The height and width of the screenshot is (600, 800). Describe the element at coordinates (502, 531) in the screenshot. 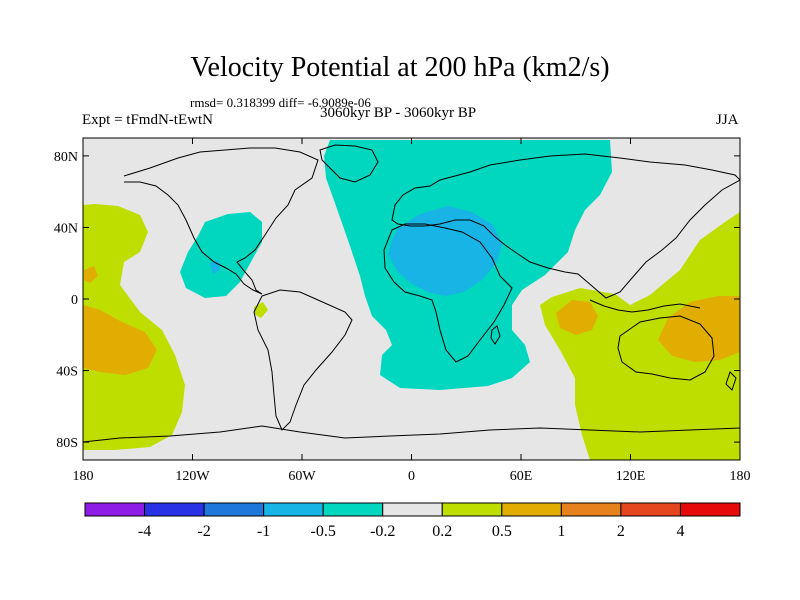

I see `colorbar-label: 0.5` at that location.